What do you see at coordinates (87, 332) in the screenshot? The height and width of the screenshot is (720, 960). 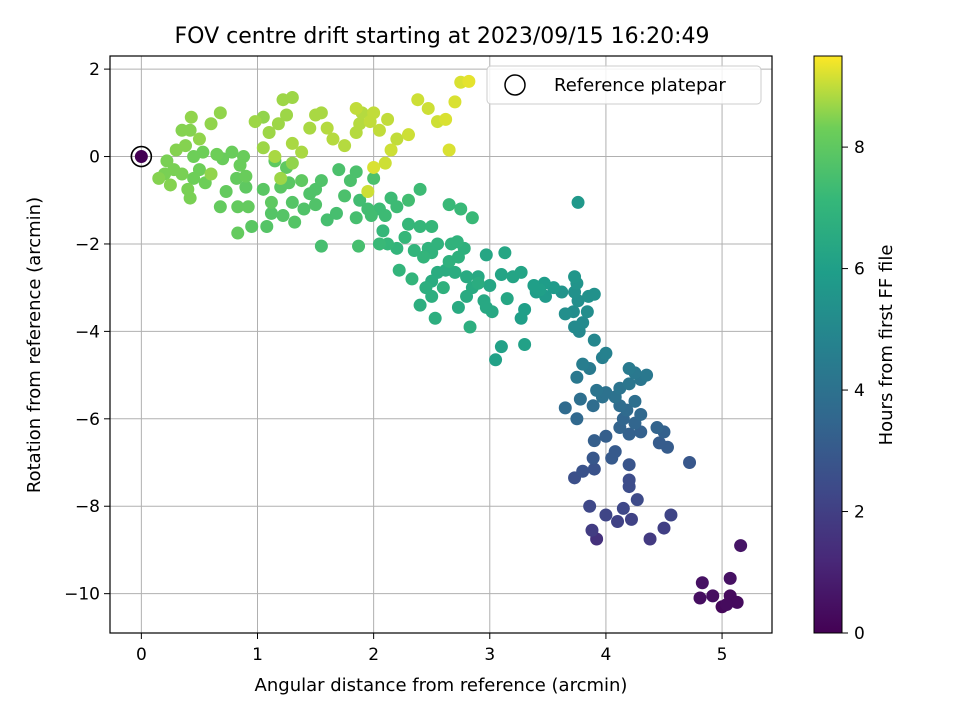 I see `y-tick-label: −4` at bounding box center [87, 332].